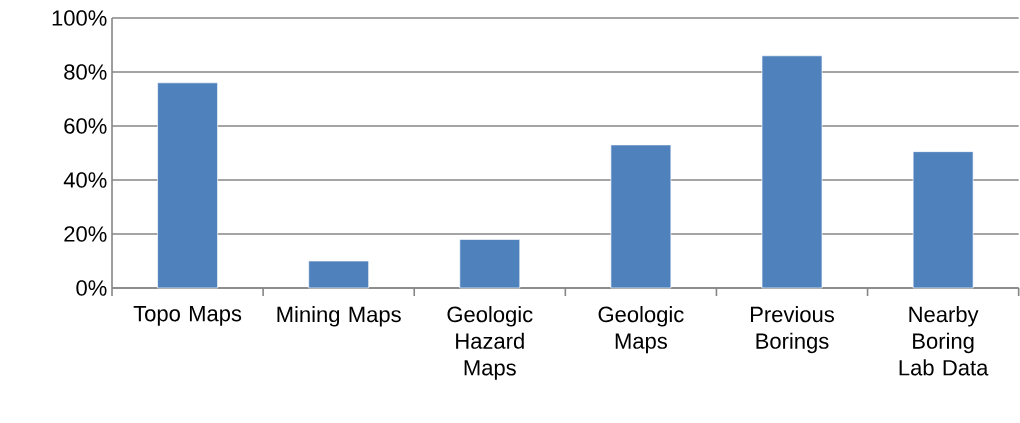  What do you see at coordinates (490, 343) in the screenshot?
I see `x-tick-label: Geologic Hazard Maps` at bounding box center [490, 343].